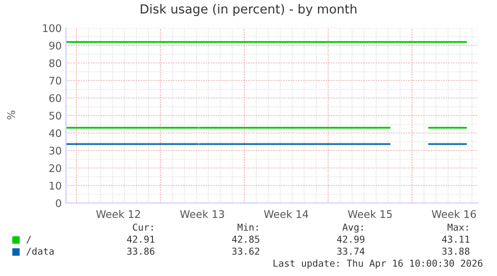 This screenshot has height=276, width=497. I want to click on text: Max:, so click(458, 227).